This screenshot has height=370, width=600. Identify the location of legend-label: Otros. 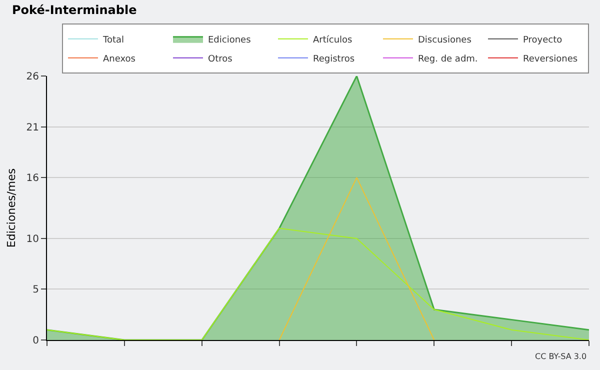
(220, 59).